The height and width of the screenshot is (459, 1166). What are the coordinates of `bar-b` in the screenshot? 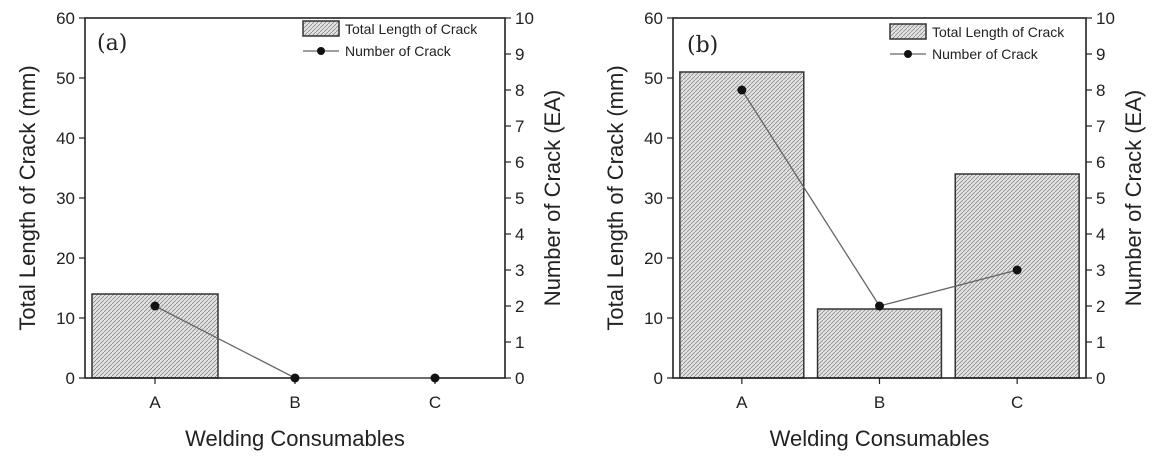 It's located at (879, 343).